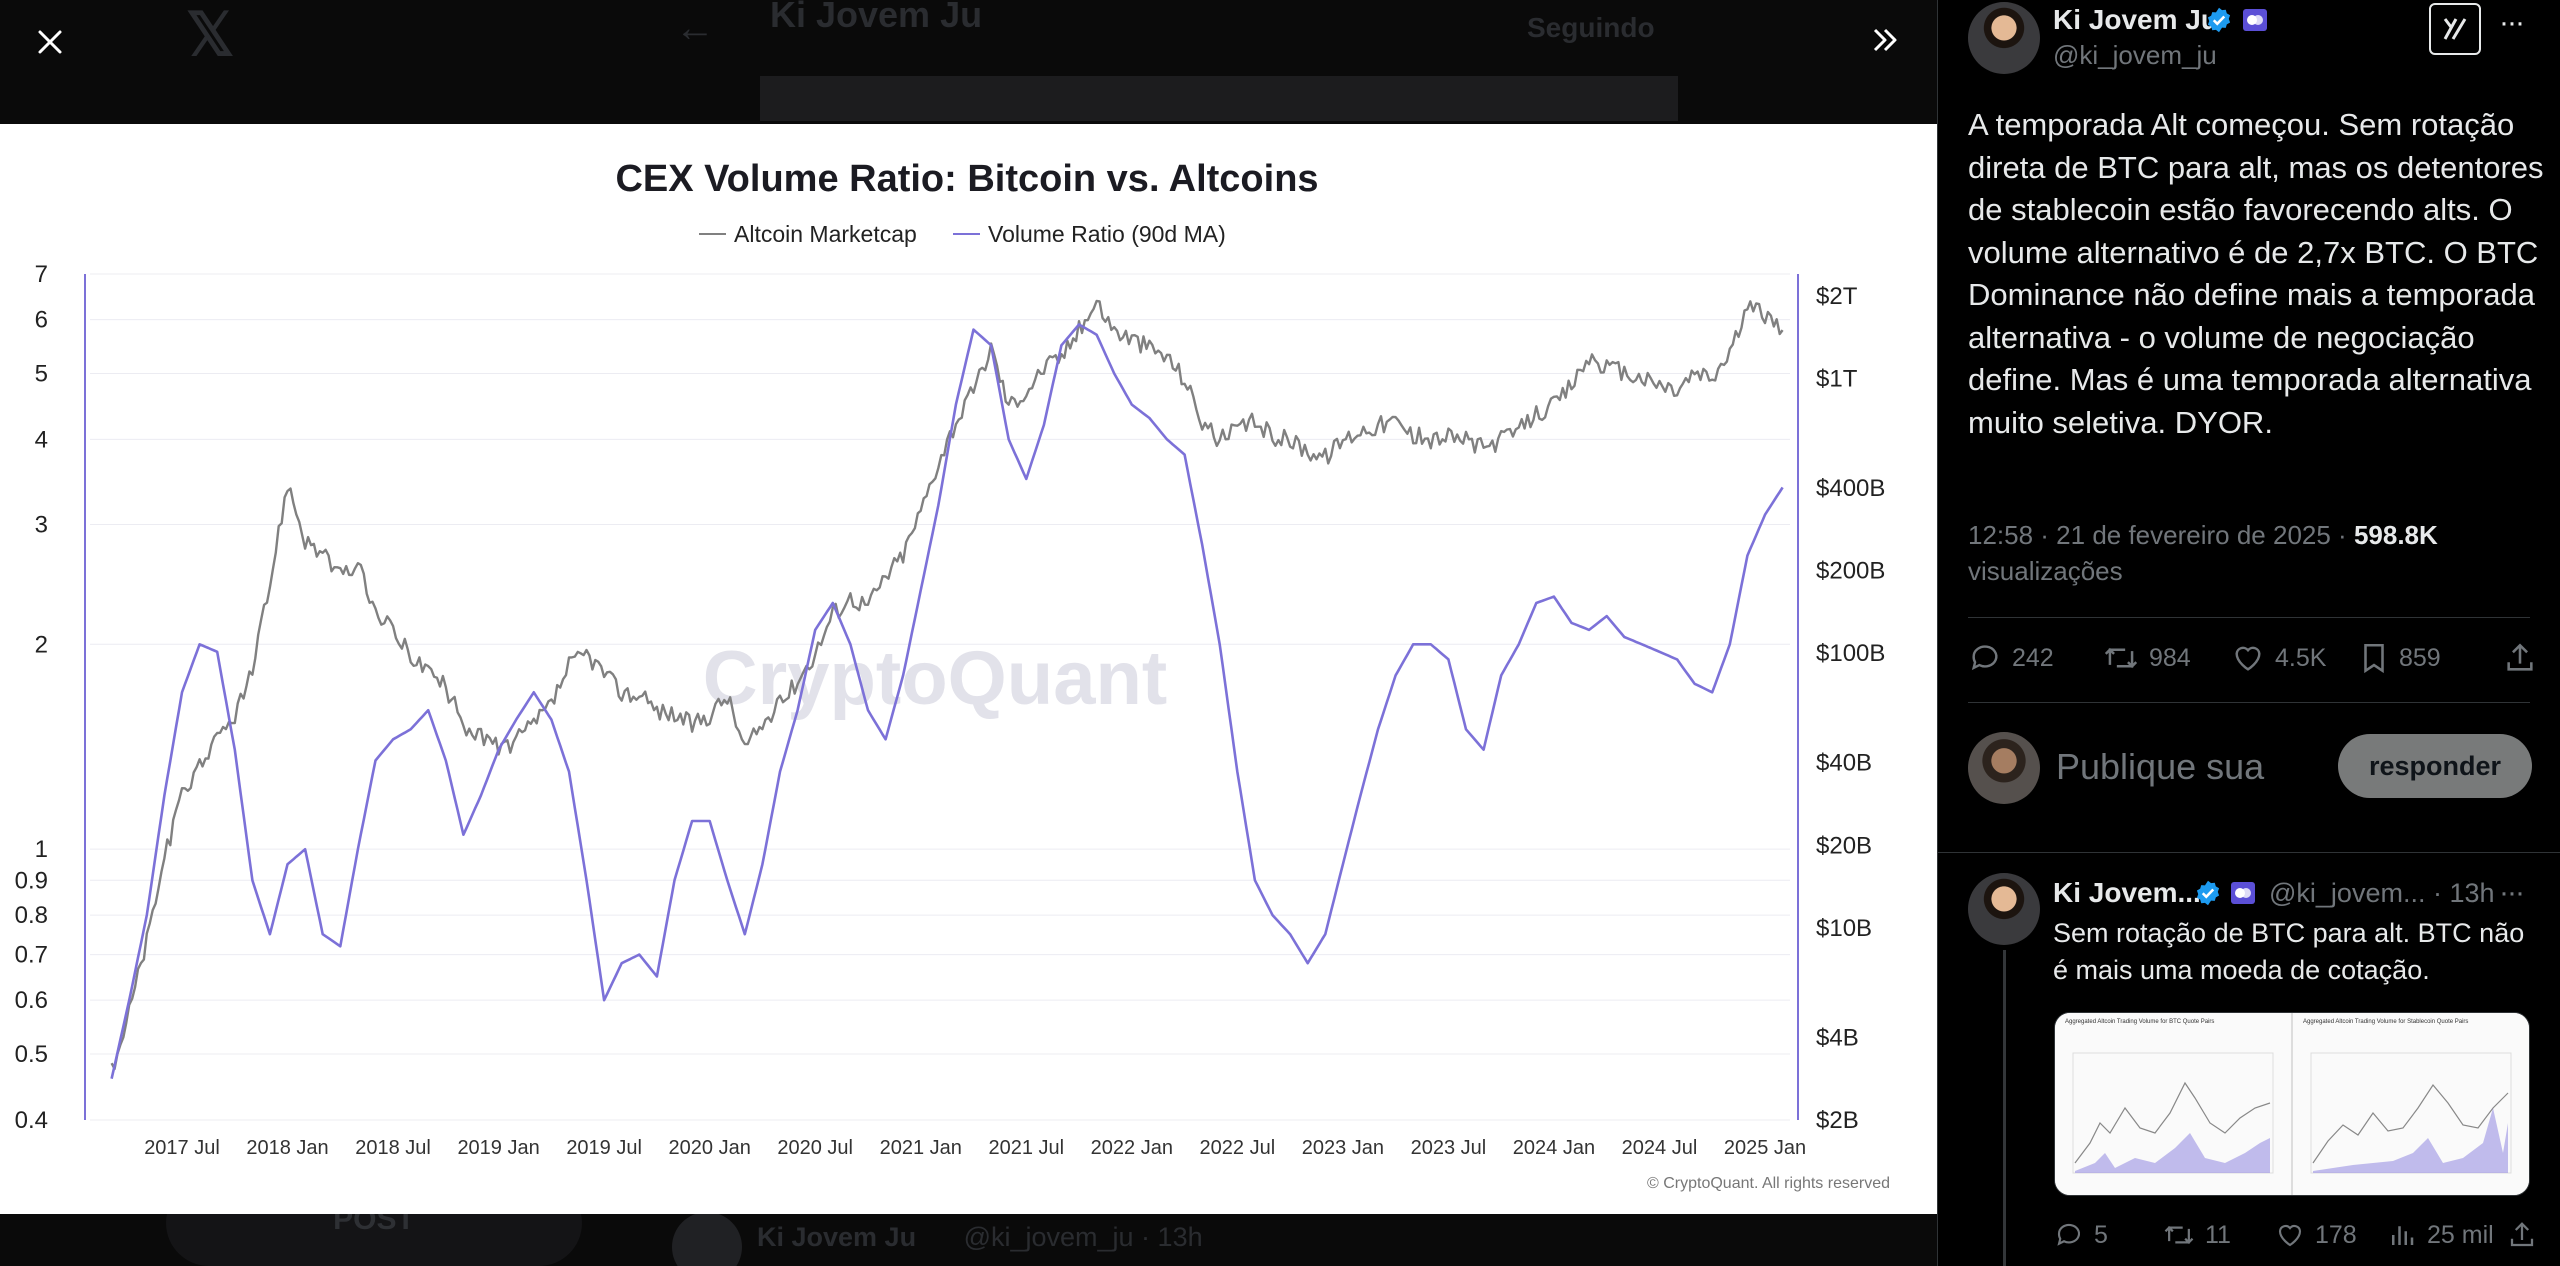 This screenshot has width=2560, height=1266. Describe the element at coordinates (2218, 1234) in the screenshot. I see `reply-retweet-count: 11` at that location.